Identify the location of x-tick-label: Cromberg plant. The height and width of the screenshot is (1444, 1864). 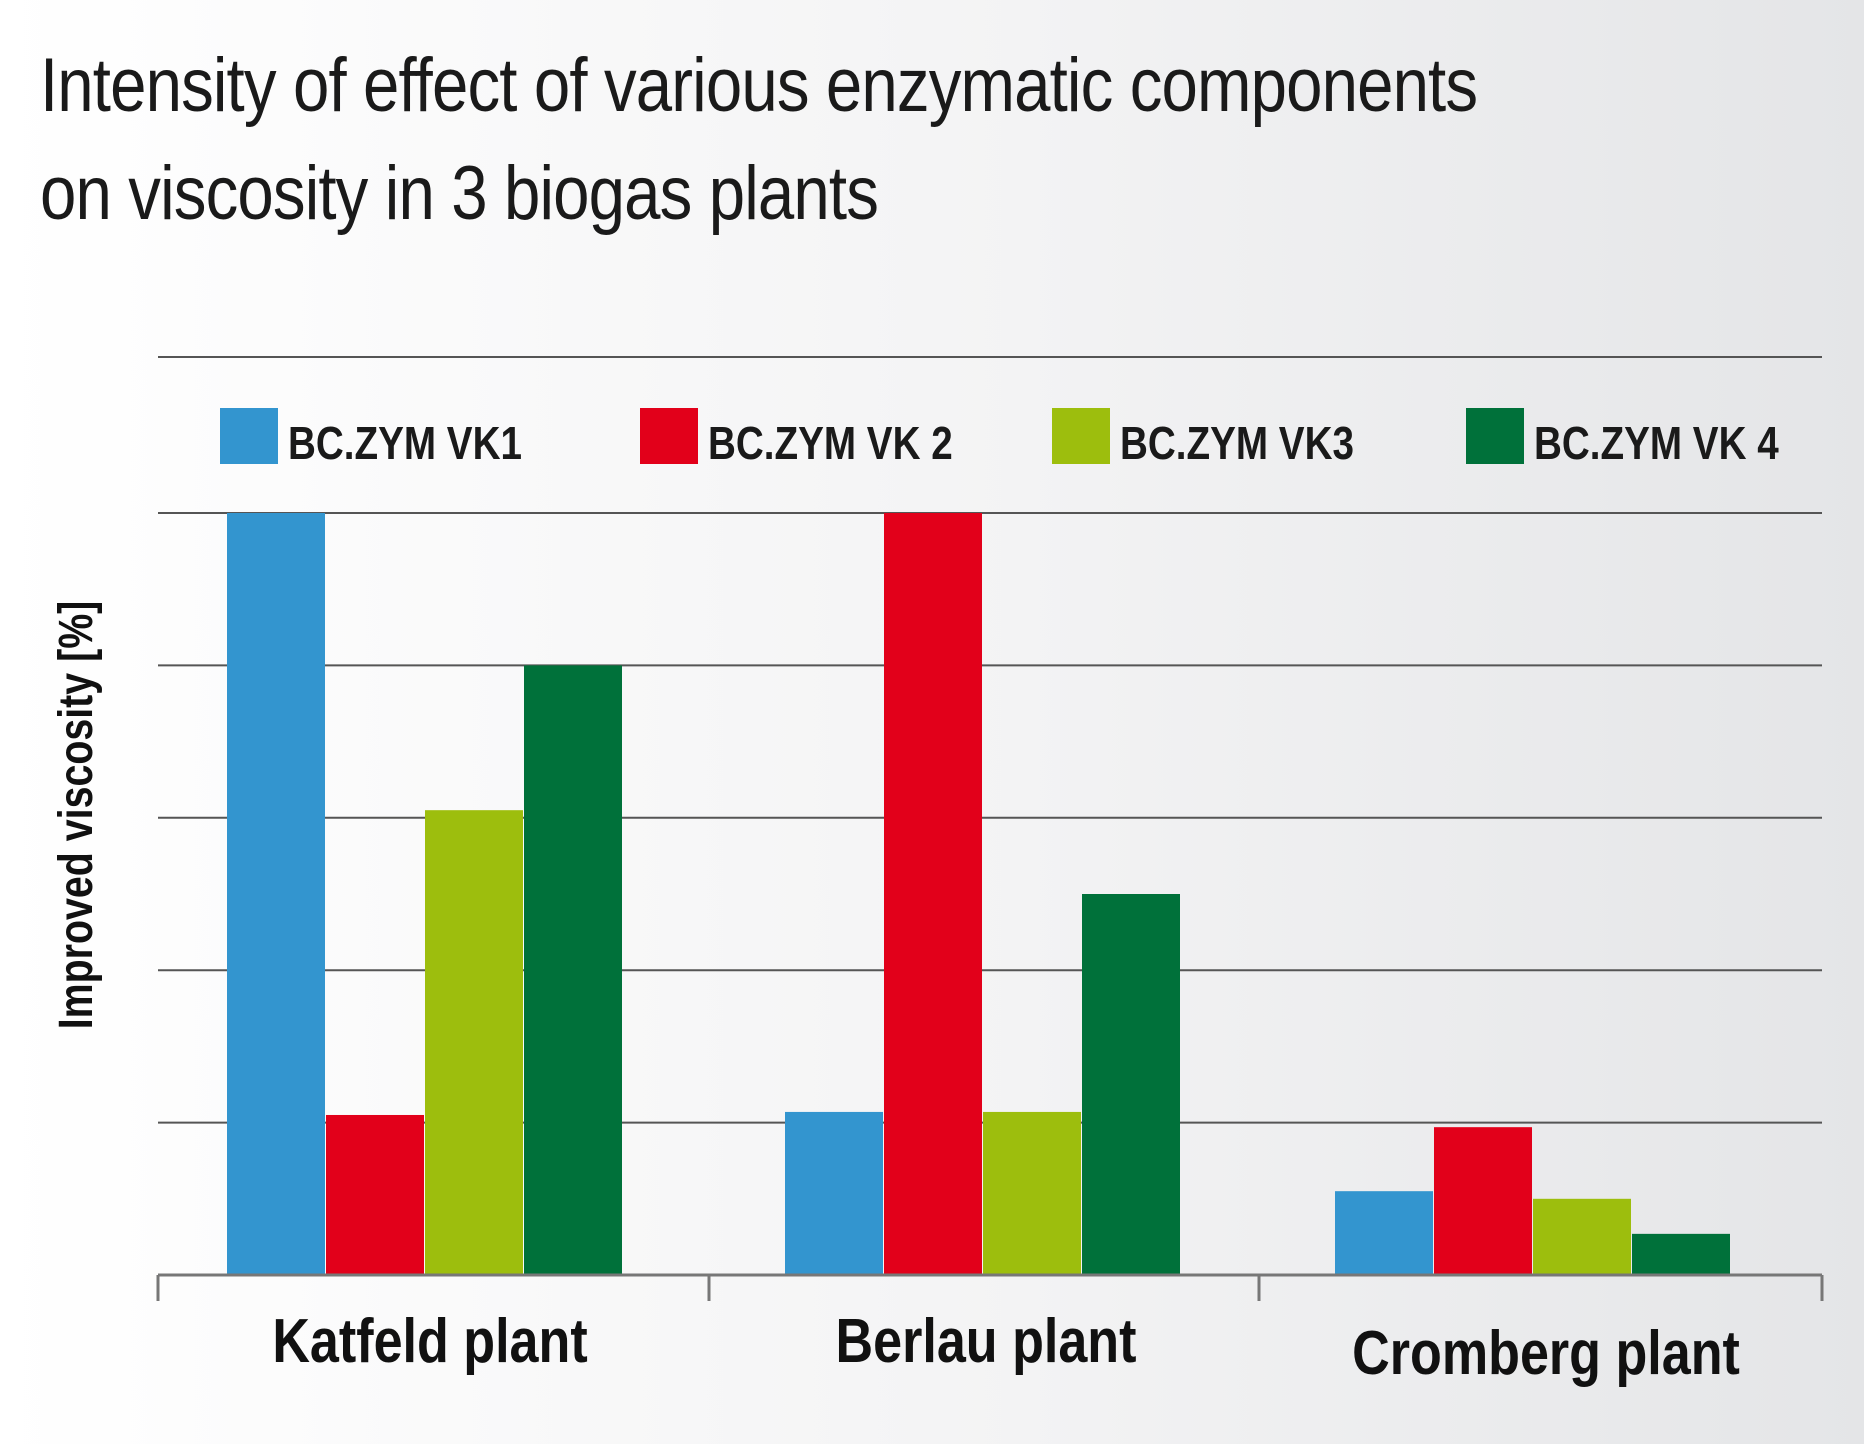
(1546, 1353).